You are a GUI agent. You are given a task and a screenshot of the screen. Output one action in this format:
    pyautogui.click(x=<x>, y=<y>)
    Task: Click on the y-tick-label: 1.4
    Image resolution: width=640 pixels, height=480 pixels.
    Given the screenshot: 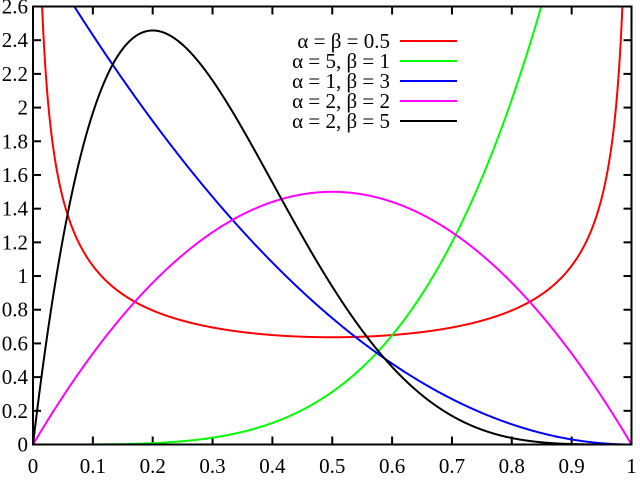 What is the action you would take?
    pyautogui.click(x=15, y=209)
    